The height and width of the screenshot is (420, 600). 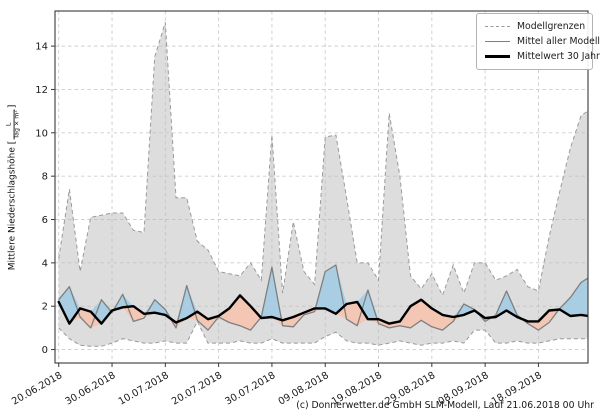 What do you see at coordinates (41, 133) in the screenshot?
I see `y-tick-label: 10` at bounding box center [41, 133].